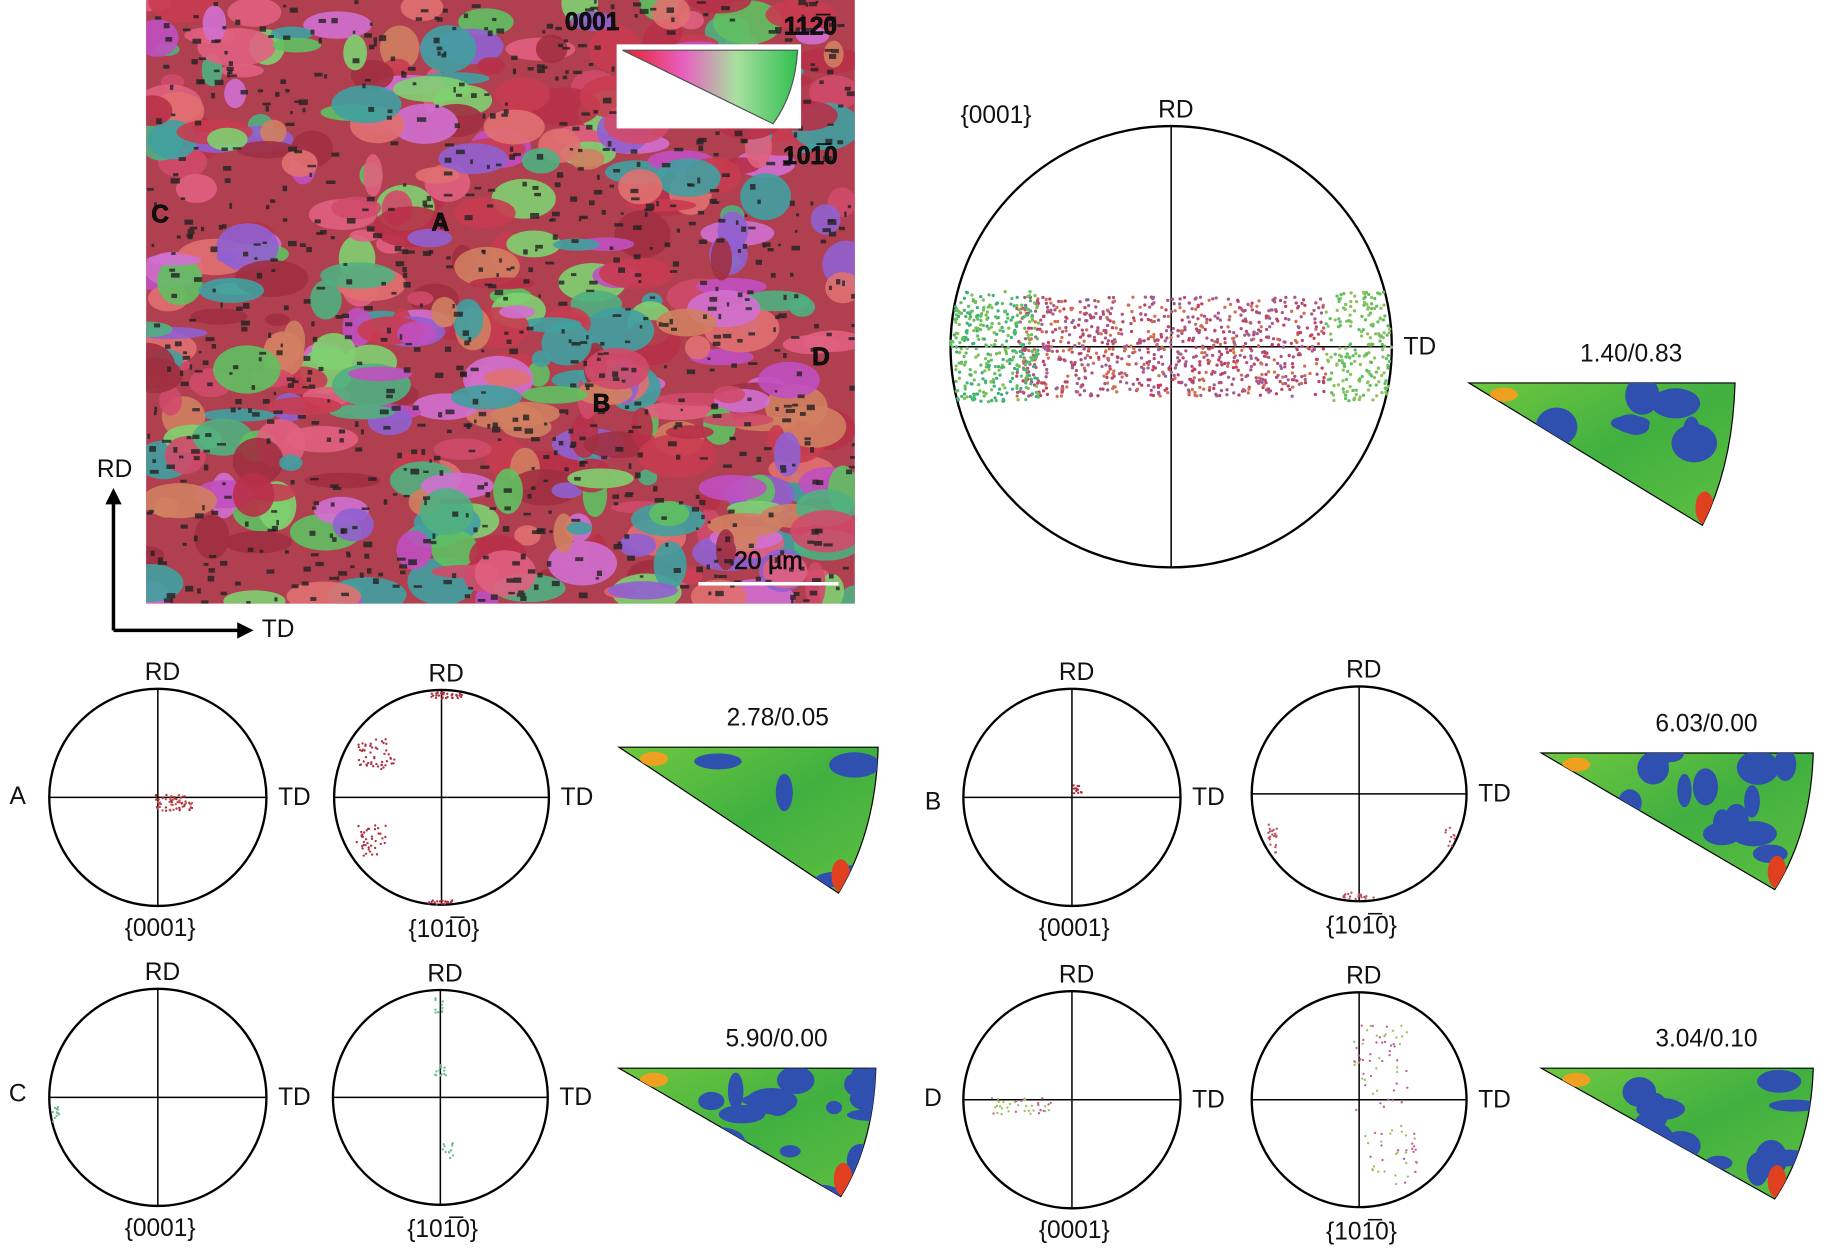 The image size is (1831, 1255). I want to click on ipf-ratio: 6.03/0.00, so click(1706, 723).